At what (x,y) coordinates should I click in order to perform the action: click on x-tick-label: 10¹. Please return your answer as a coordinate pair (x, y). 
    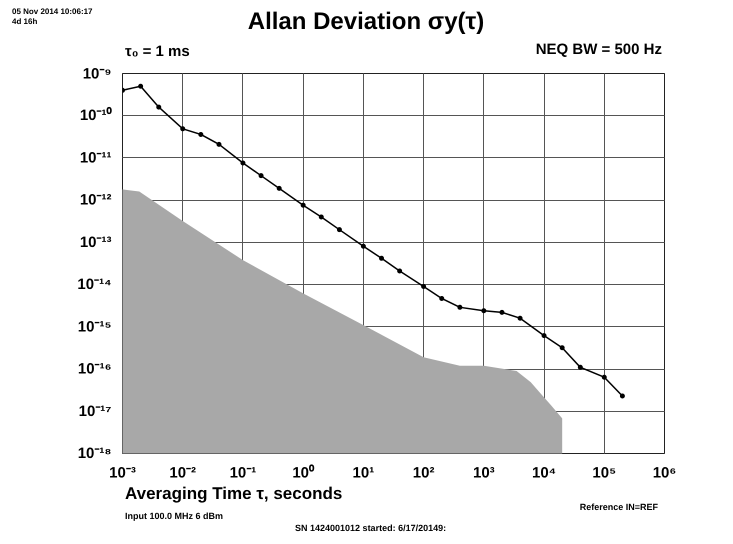
    Looking at the image, I should click on (363, 473).